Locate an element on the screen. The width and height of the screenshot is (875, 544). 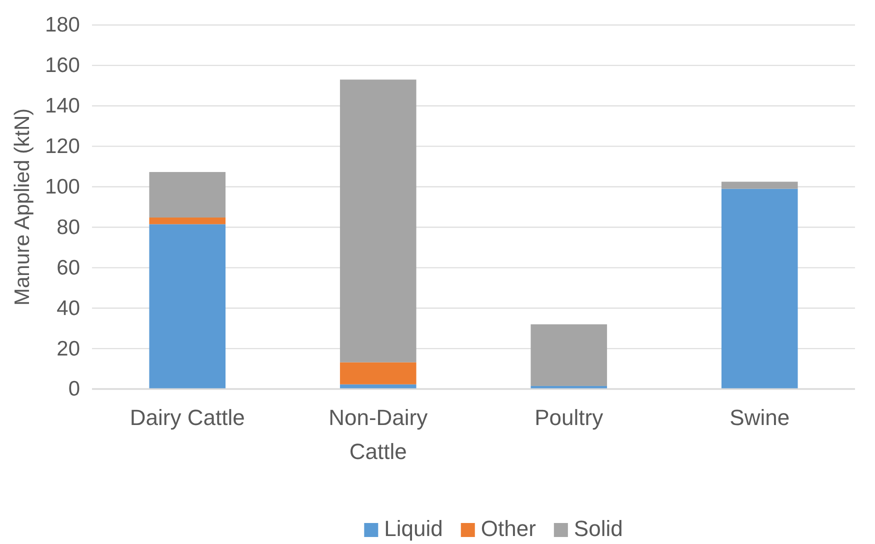
y-axis-title: Manure Applied (ktN) is located at coordinates (22, 207).